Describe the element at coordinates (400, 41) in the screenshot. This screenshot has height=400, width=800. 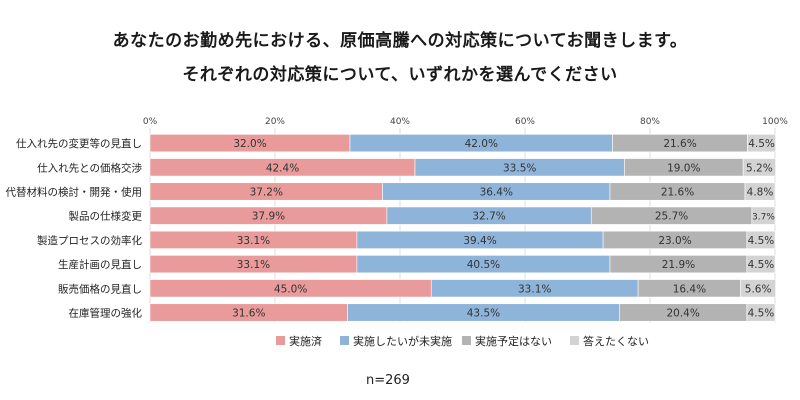
I see `chart-title-line-1: あなたのお勤め先における、原価高騰への対応策についてお聞きします。` at that location.